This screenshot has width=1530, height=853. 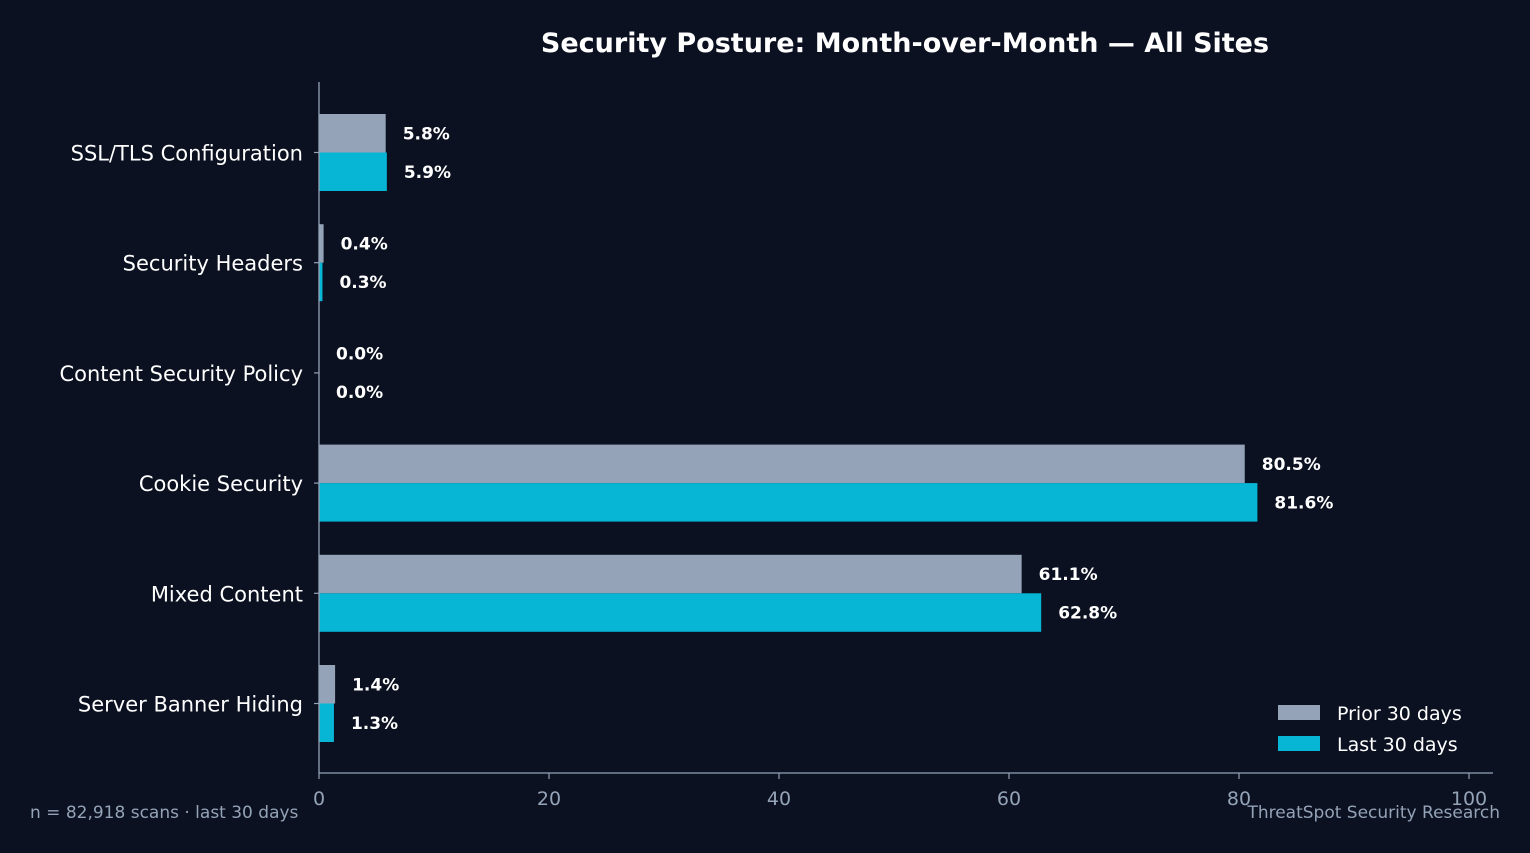 What do you see at coordinates (213, 264) in the screenshot?
I see `category-label: Security Headers` at bounding box center [213, 264].